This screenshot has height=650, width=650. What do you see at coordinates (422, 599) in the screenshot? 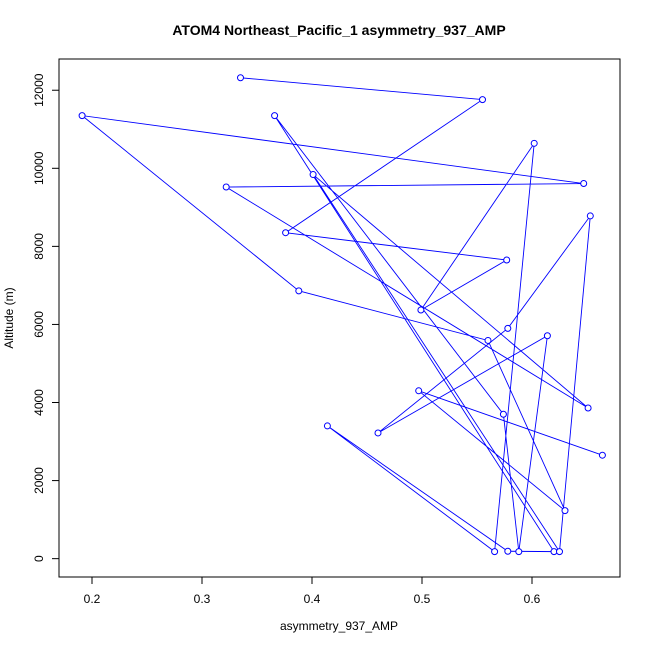
I see `x-tick-label: 0.5` at bounding box center [422, 599].